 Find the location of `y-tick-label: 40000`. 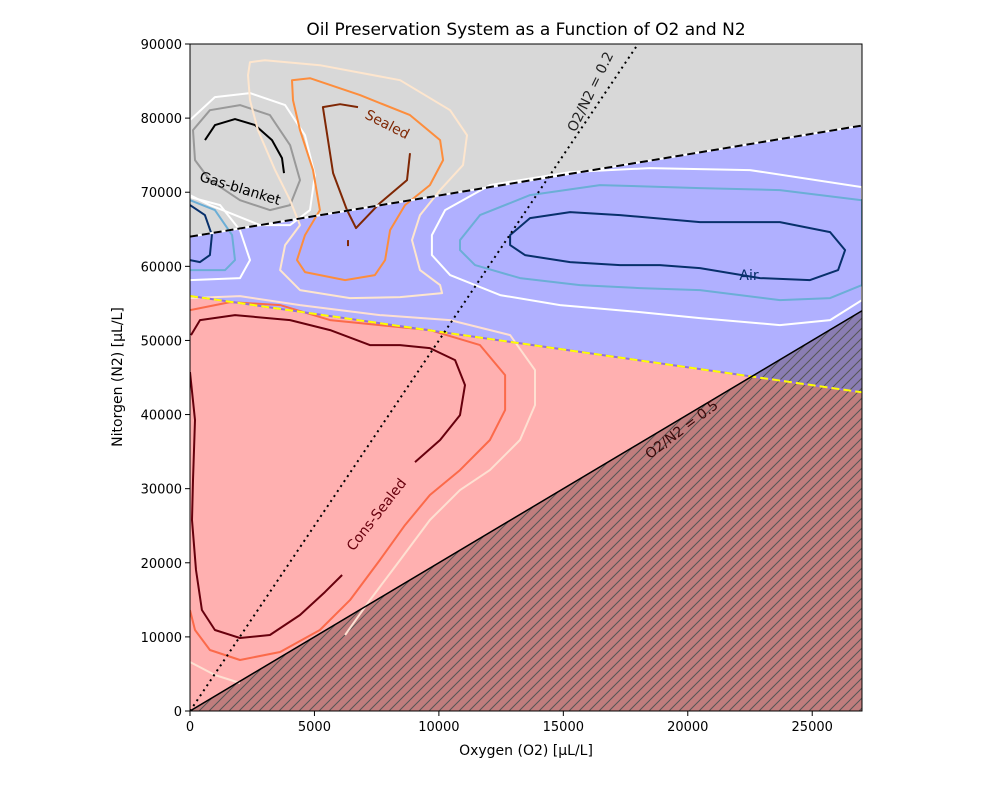

y-tick-label: 40000 is located at coordinates (161, 416).